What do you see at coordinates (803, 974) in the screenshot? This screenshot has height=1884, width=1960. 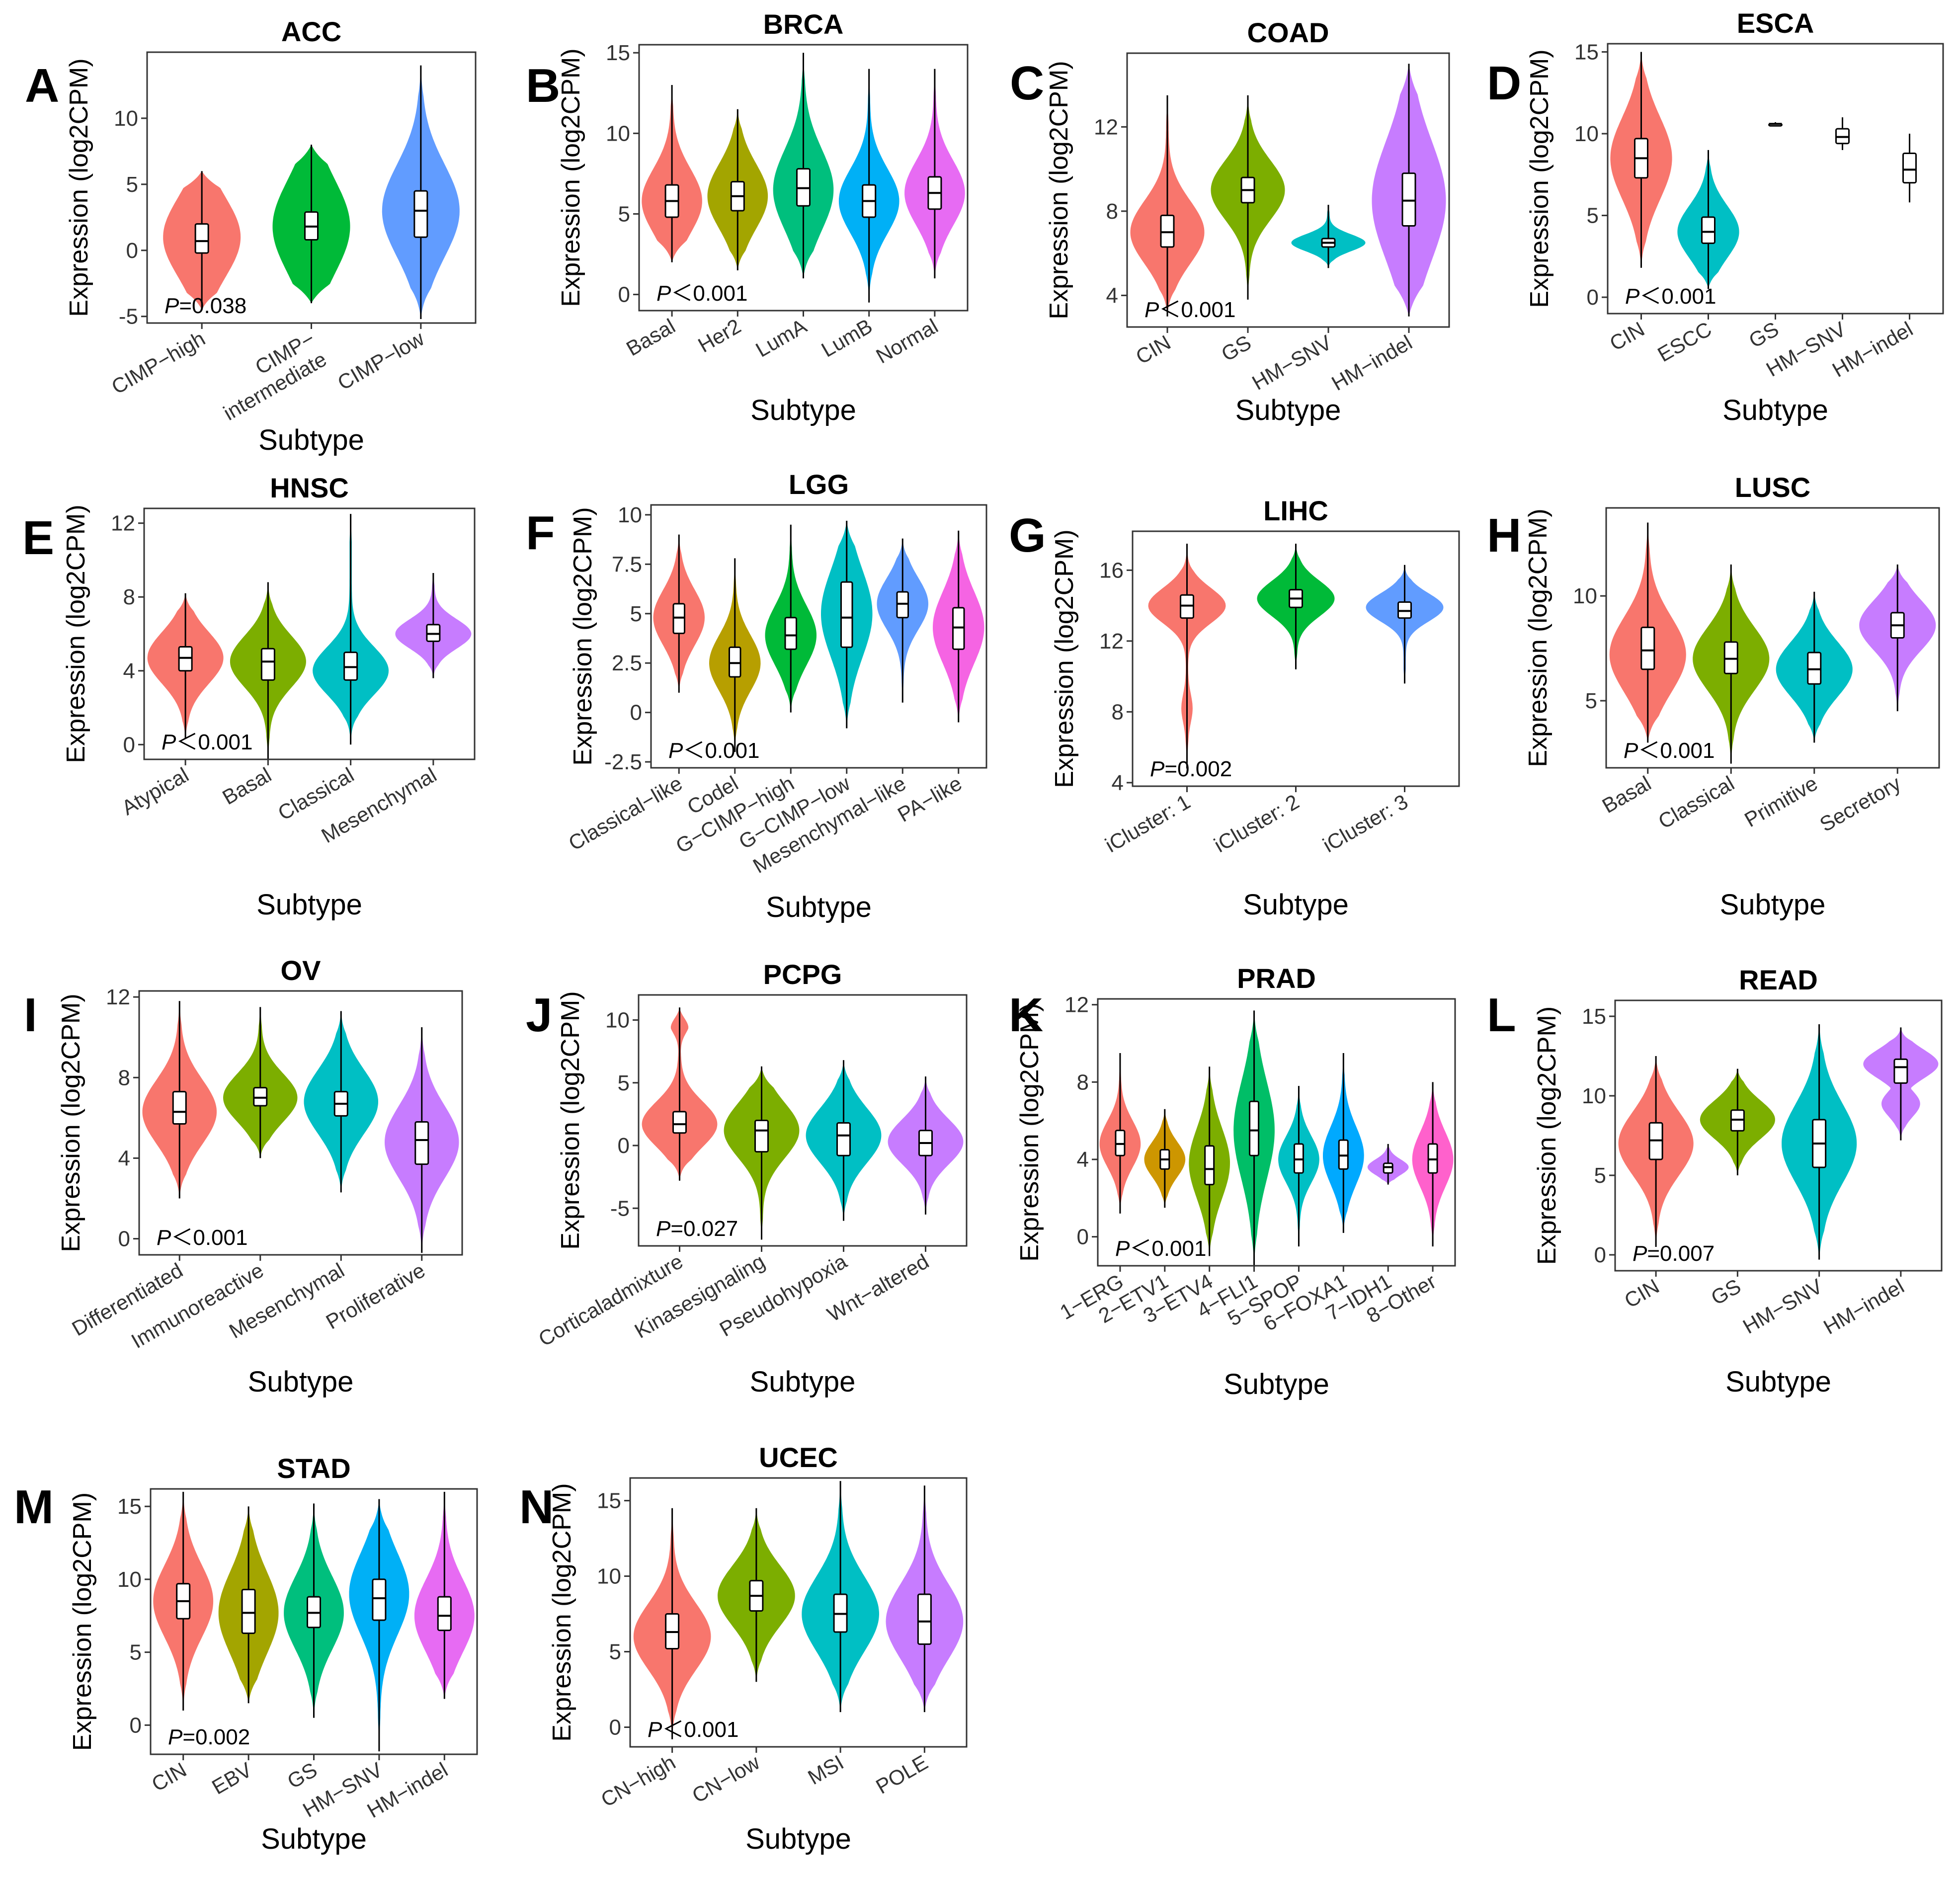 I see `panel-title: PCPG` at bounding box center [803, 974].